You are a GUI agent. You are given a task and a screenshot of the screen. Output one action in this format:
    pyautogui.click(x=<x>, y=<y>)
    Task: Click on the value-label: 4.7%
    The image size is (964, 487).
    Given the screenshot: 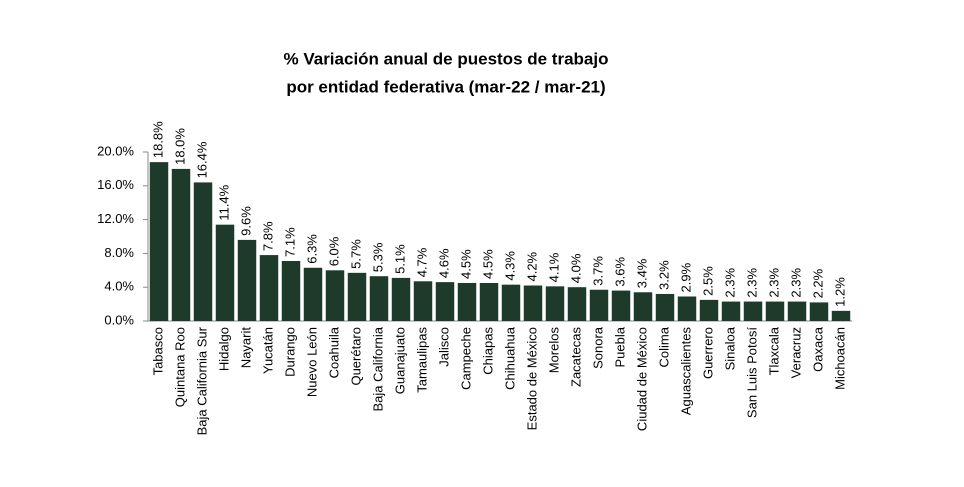 What is the action you would take?
    pyautogui.click(x=421, y=262)
    